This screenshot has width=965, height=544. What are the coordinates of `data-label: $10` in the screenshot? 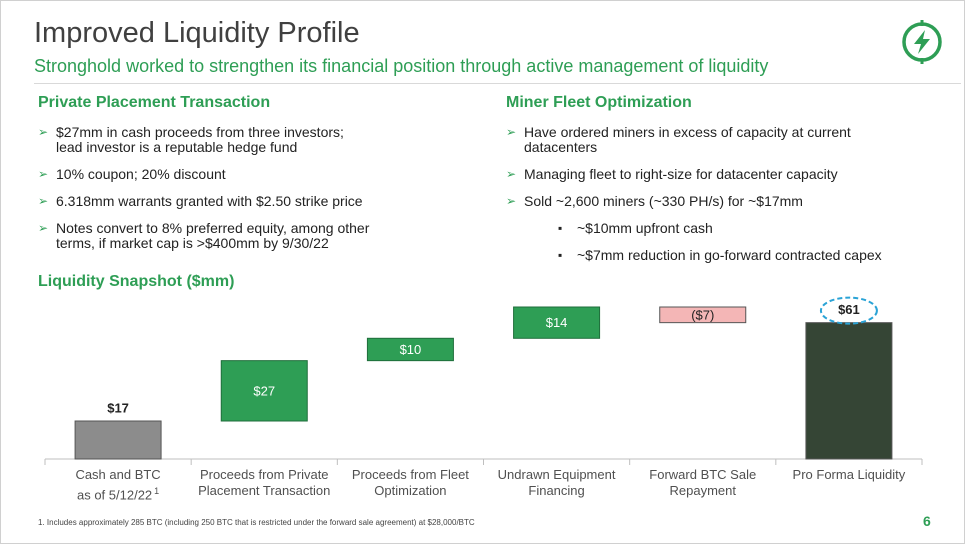 It's located at (411, 349).